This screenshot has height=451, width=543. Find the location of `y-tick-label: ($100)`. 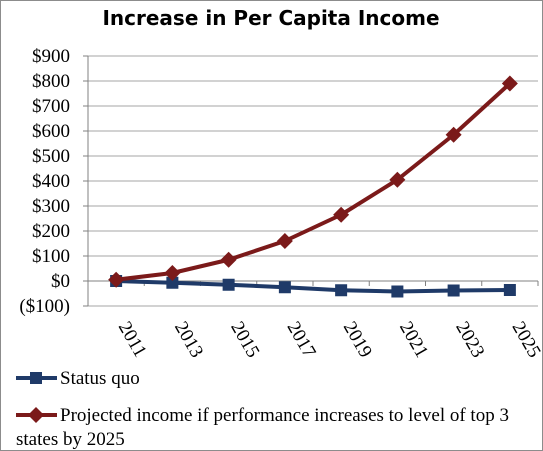

y-tick-label: ($100) is located at coordinates (44, 306).